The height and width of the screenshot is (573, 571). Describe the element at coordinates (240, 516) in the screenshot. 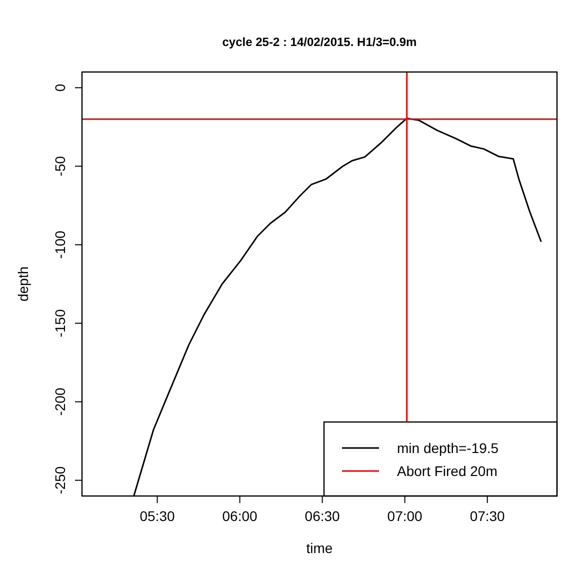

I see `x-tick-label: 06:00` at that location.